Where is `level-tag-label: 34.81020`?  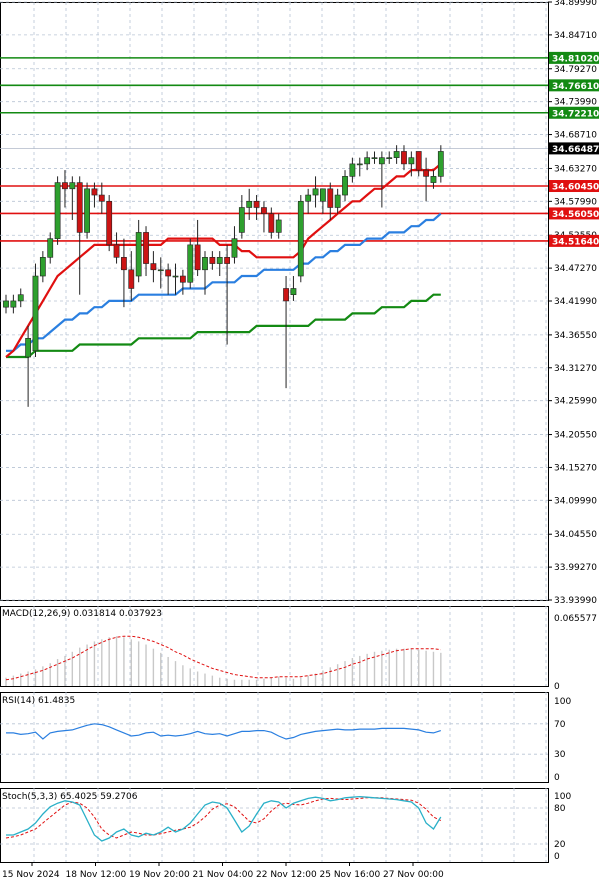 level-tag-label: 34.81020 is located at coordinates (575, 59).